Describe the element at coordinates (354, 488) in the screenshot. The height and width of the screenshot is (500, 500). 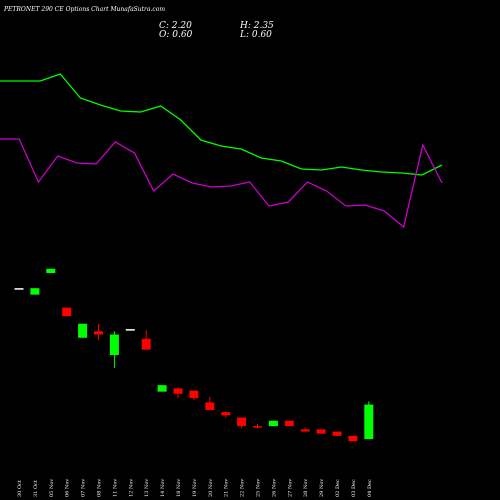
I see `x-tick-label: 03 Dec` at that location.